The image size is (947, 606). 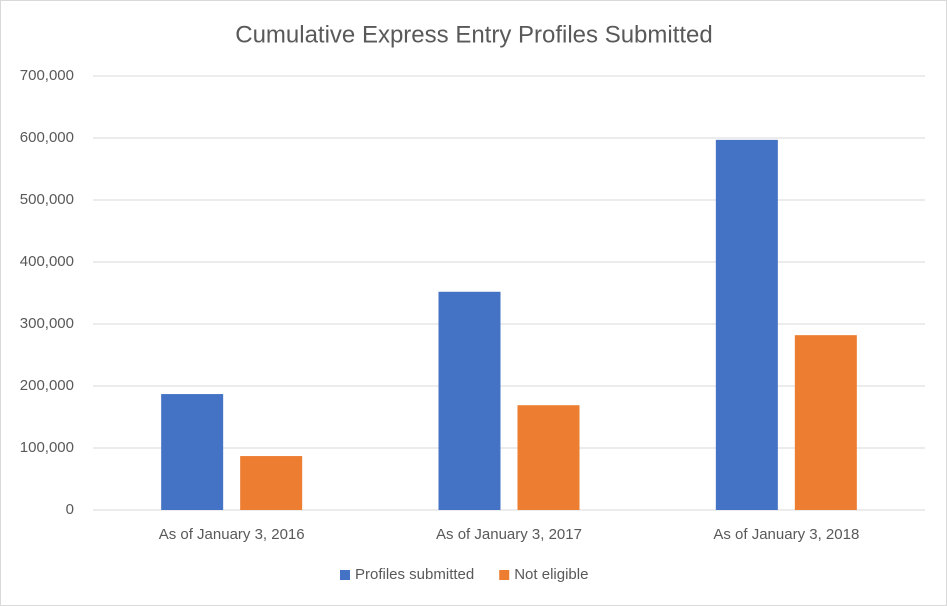 I want to click on y-tick-label: 700,000, so click(x=47, y=75).